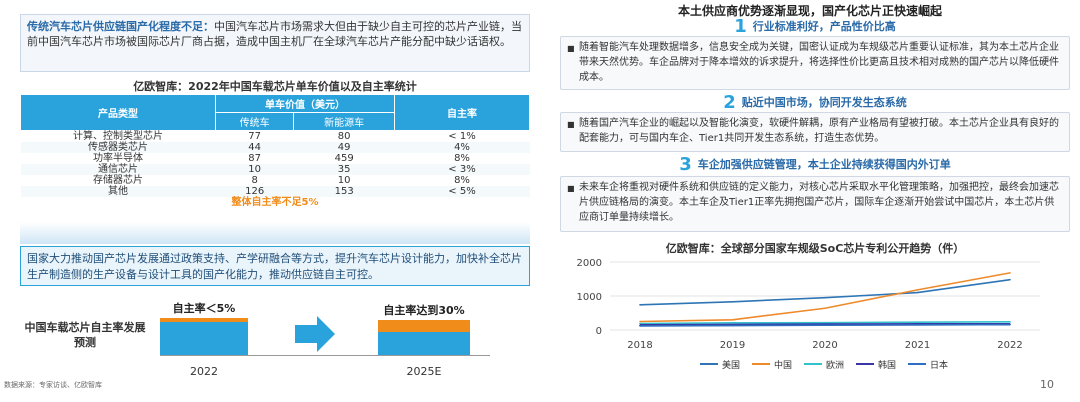  I want to click on x-tick-label: 2021, so click(917, 345).